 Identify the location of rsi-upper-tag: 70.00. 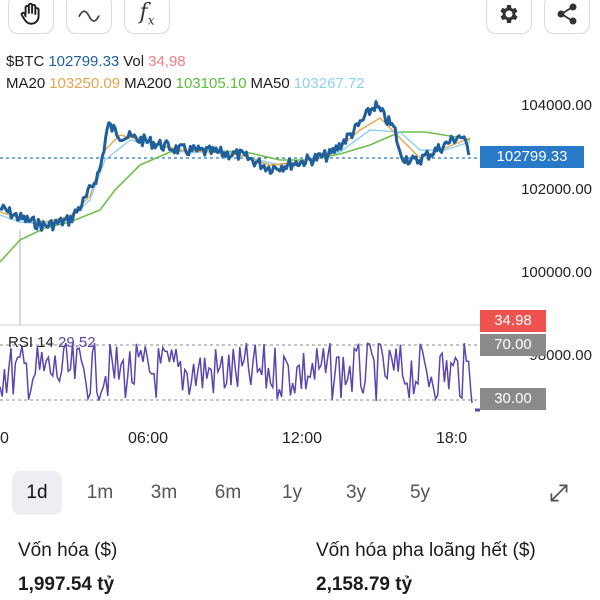
(513, 345).